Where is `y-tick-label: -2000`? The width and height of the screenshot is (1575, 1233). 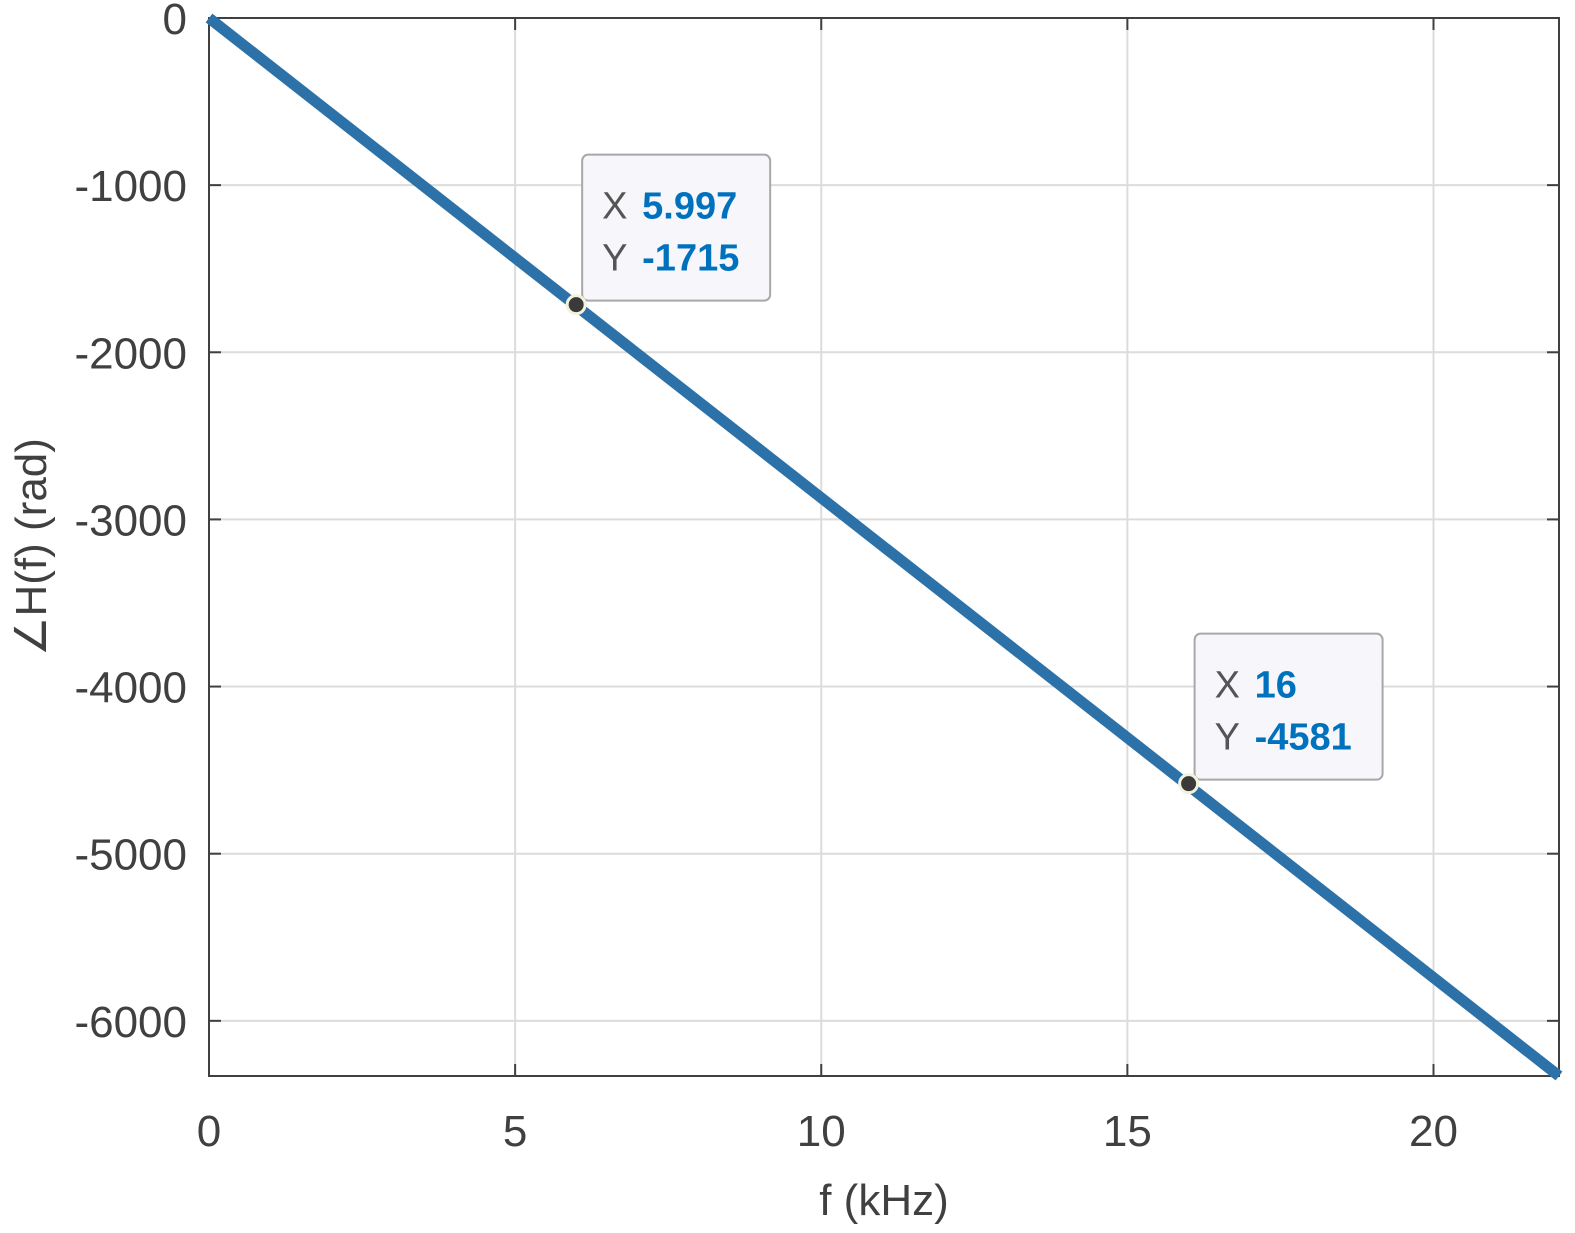 y-tick-label: -2000 is located at coordinates (130, 353).